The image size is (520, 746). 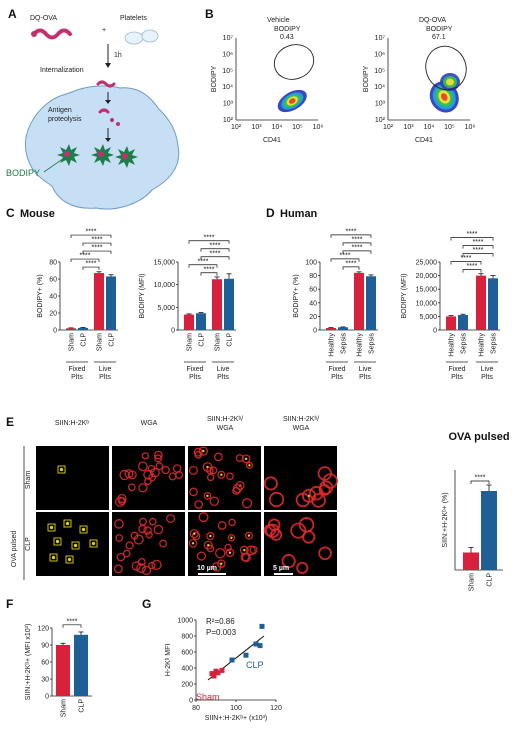 I want to click on row-label-clp: CLP, so click(x=28, y=544).